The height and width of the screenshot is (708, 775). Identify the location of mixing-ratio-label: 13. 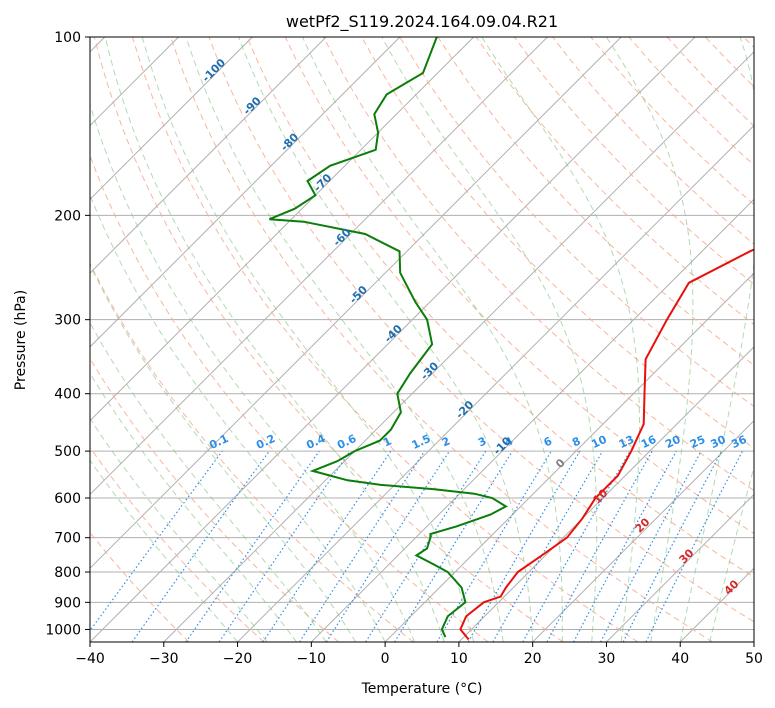
(626, 442).